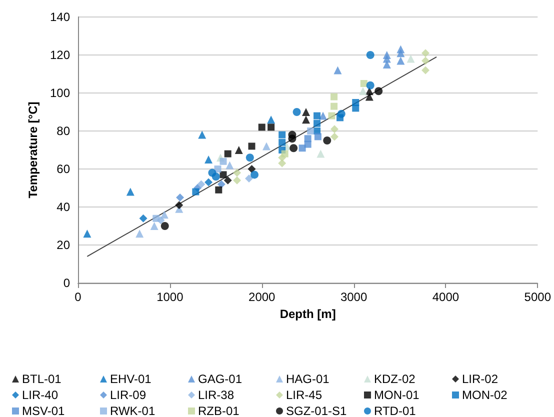 The width and height of the screenshot is (554, 417). Describe the element at coordinates (33, 150) in the screenshot. I see `y-axis-title: Temperature [°C]` at that location.